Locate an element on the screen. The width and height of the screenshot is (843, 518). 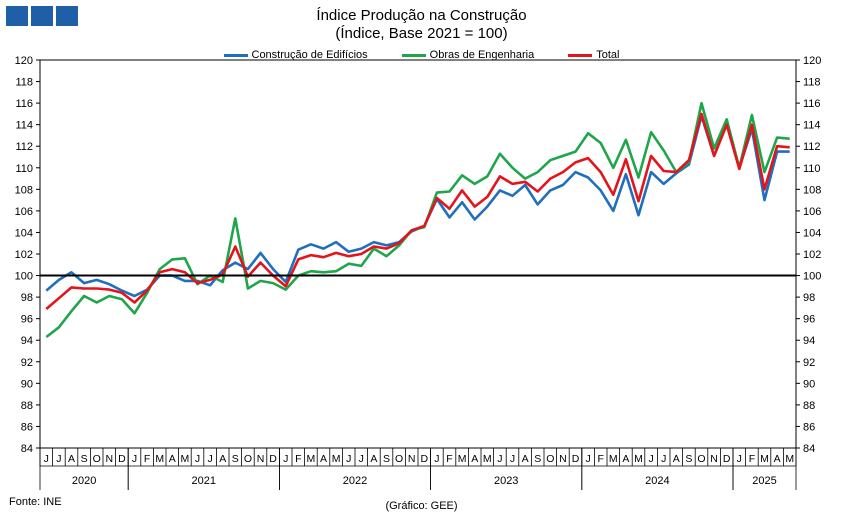
legend-item-total: Total is located at coordinates (594, 55).